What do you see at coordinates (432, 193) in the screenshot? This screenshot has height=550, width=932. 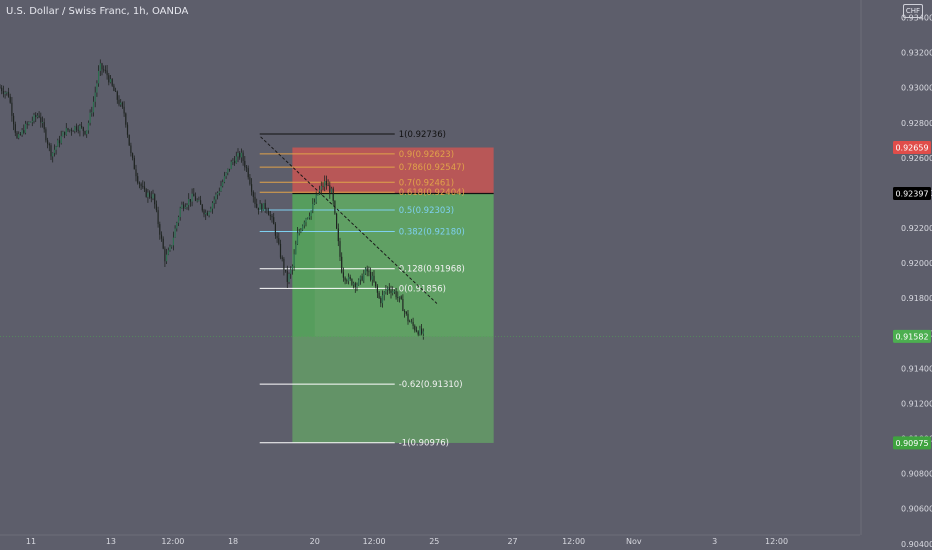 I see `fib-level-label: 0.618(0.92404)` at bounding box center [432, 193].